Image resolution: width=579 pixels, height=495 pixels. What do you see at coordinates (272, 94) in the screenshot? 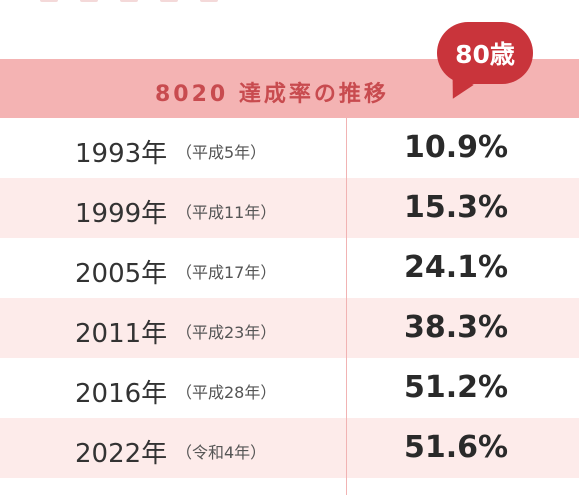
I see `table-title: 8020 達成率の推移` at bounding box center [272, 94].